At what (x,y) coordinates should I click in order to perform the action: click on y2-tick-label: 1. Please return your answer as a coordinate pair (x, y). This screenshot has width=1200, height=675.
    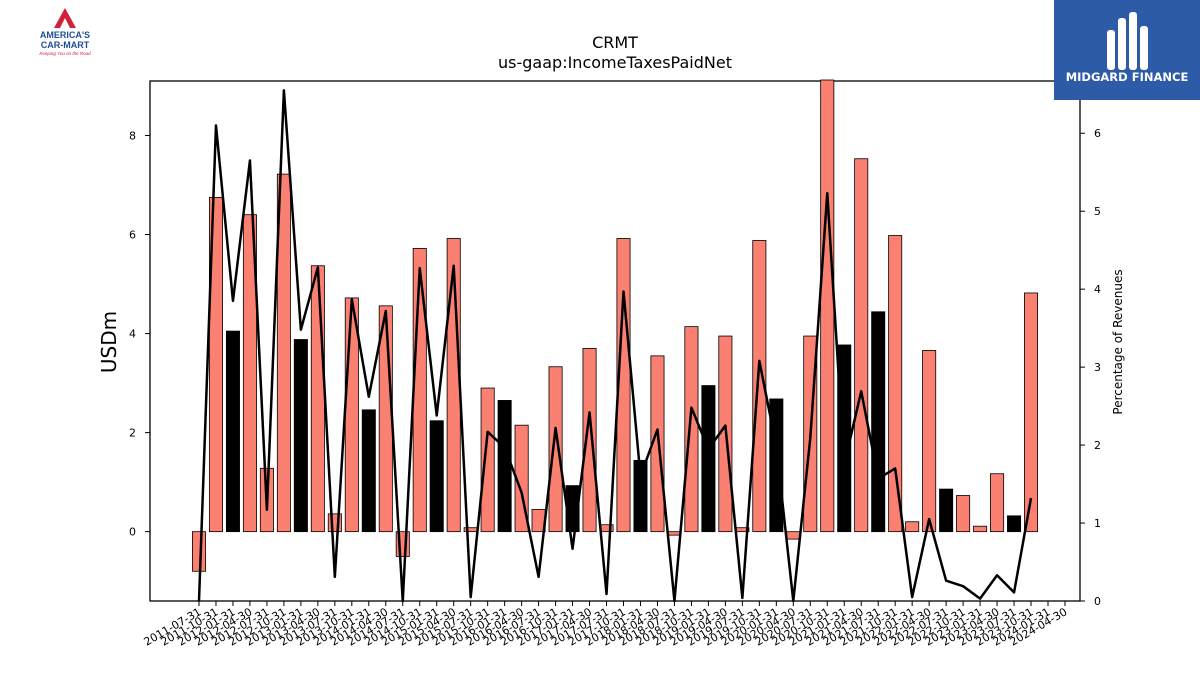
    Looking at the image, I should click on (1097, 523).